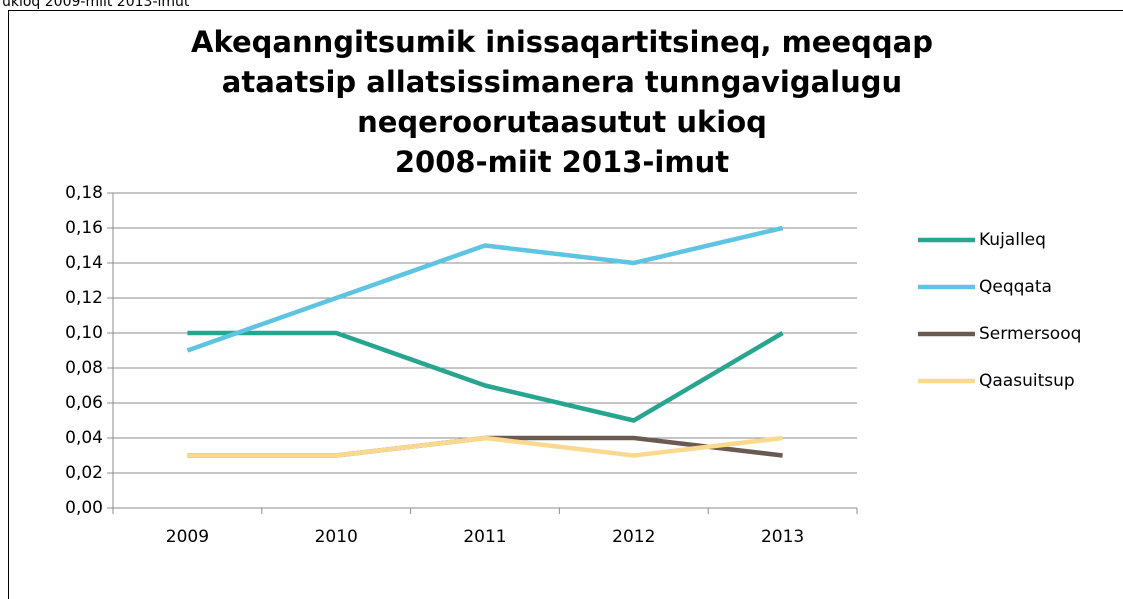 The height and width of the screenshot is (599, 1123). What do you see at coordinates (84, 333) in the screenshot?
I see `y-tick-label: 0,10` at bounding box center [84, 333].